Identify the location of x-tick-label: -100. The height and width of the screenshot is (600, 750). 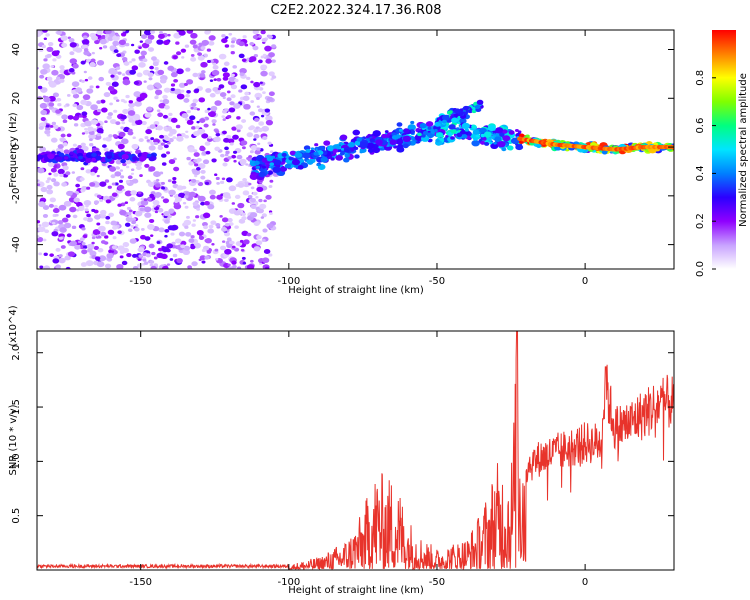
(288, 582).